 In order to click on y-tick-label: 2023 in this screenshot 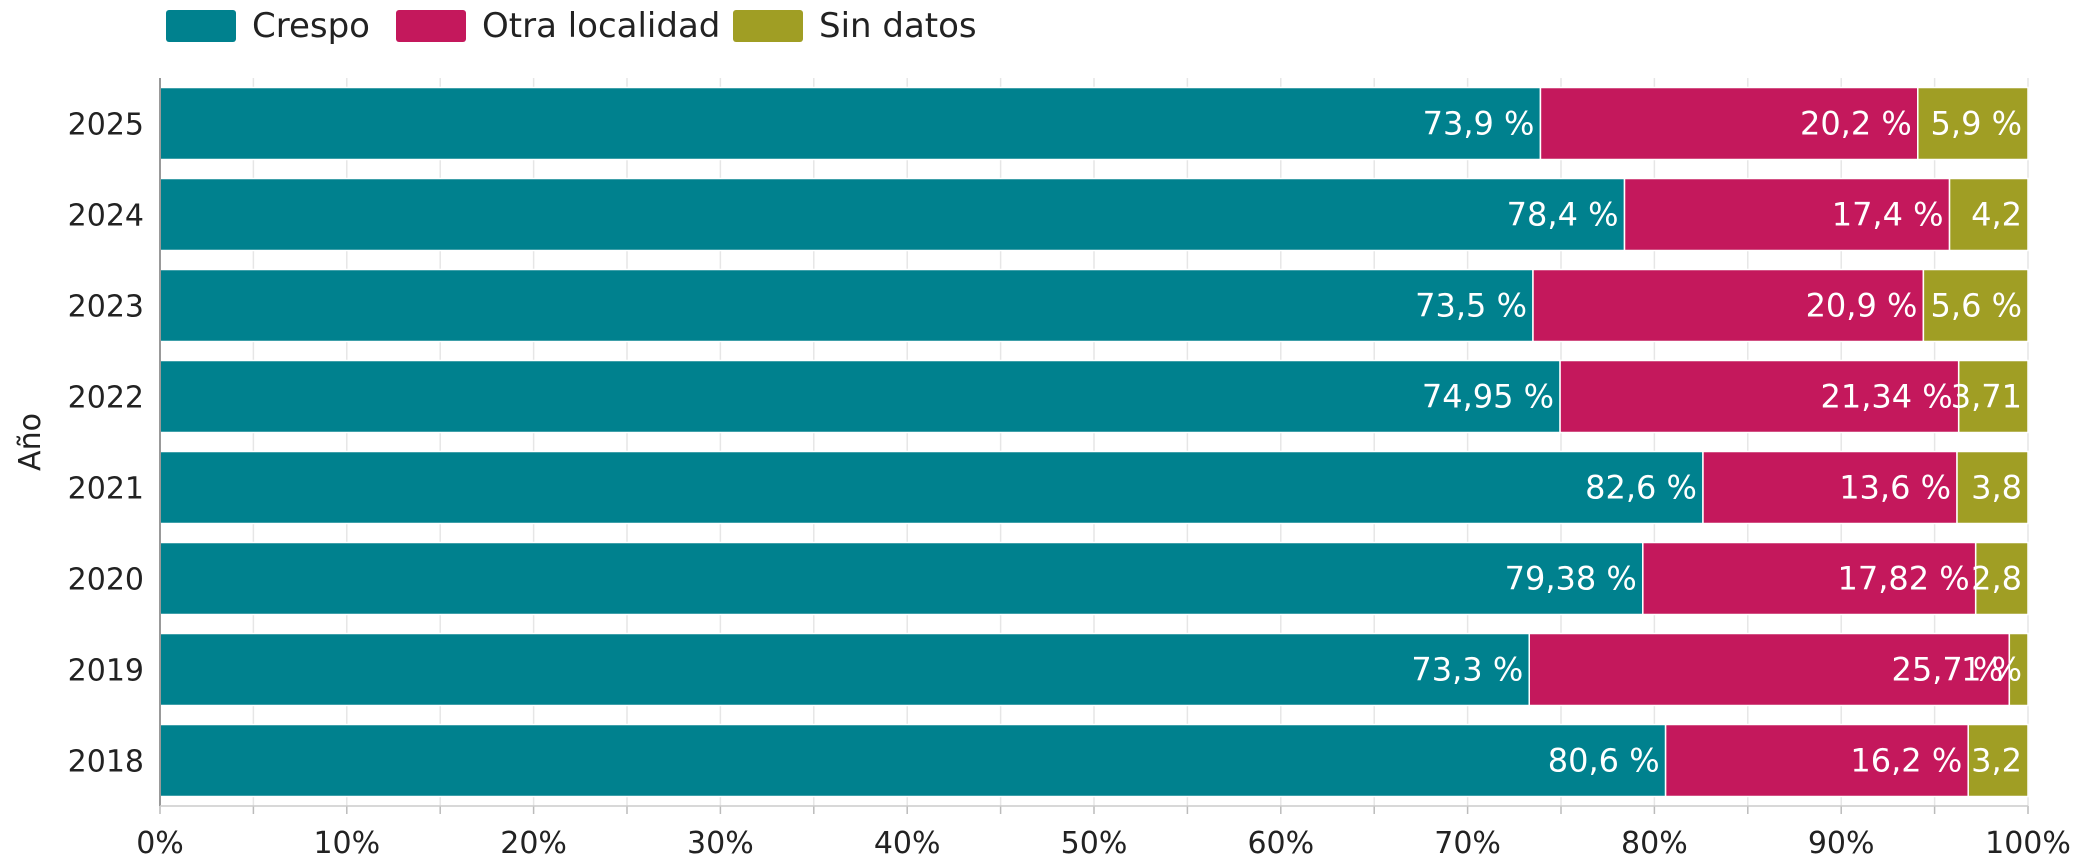, I will do `click(106, 307)`.